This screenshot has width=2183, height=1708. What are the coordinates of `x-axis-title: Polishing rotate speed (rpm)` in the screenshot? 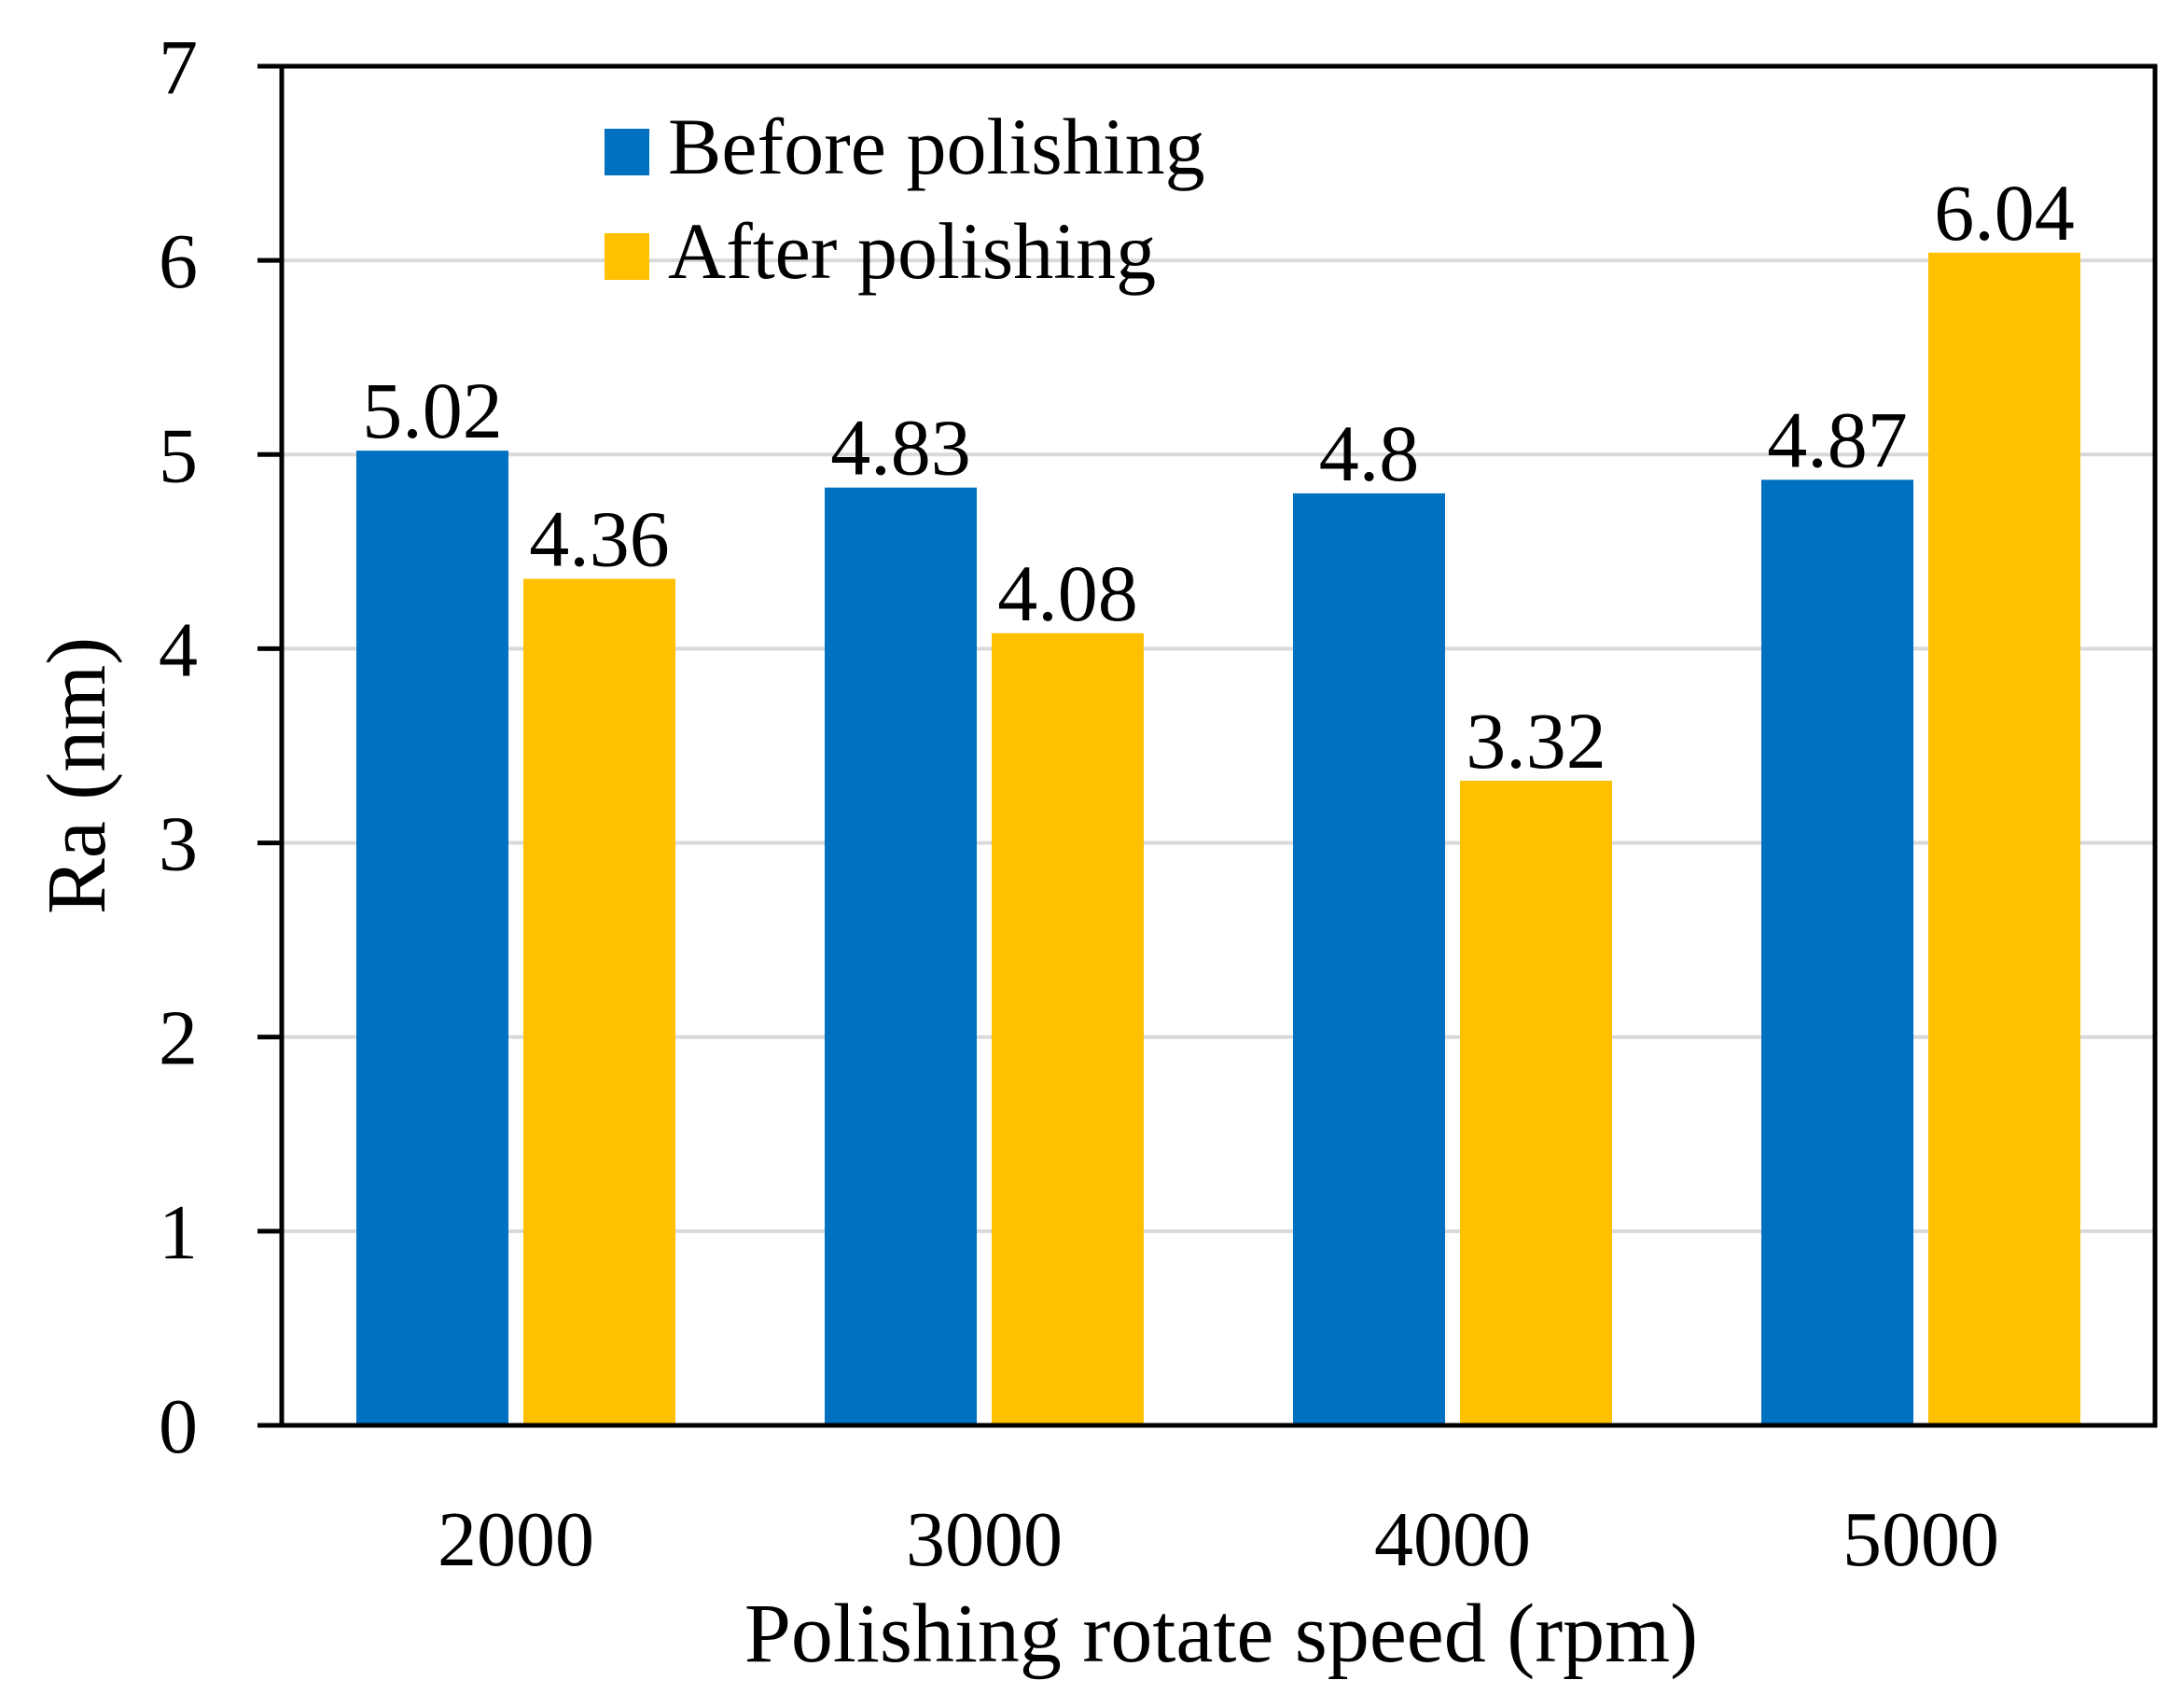 It's located at (1221, 1634).